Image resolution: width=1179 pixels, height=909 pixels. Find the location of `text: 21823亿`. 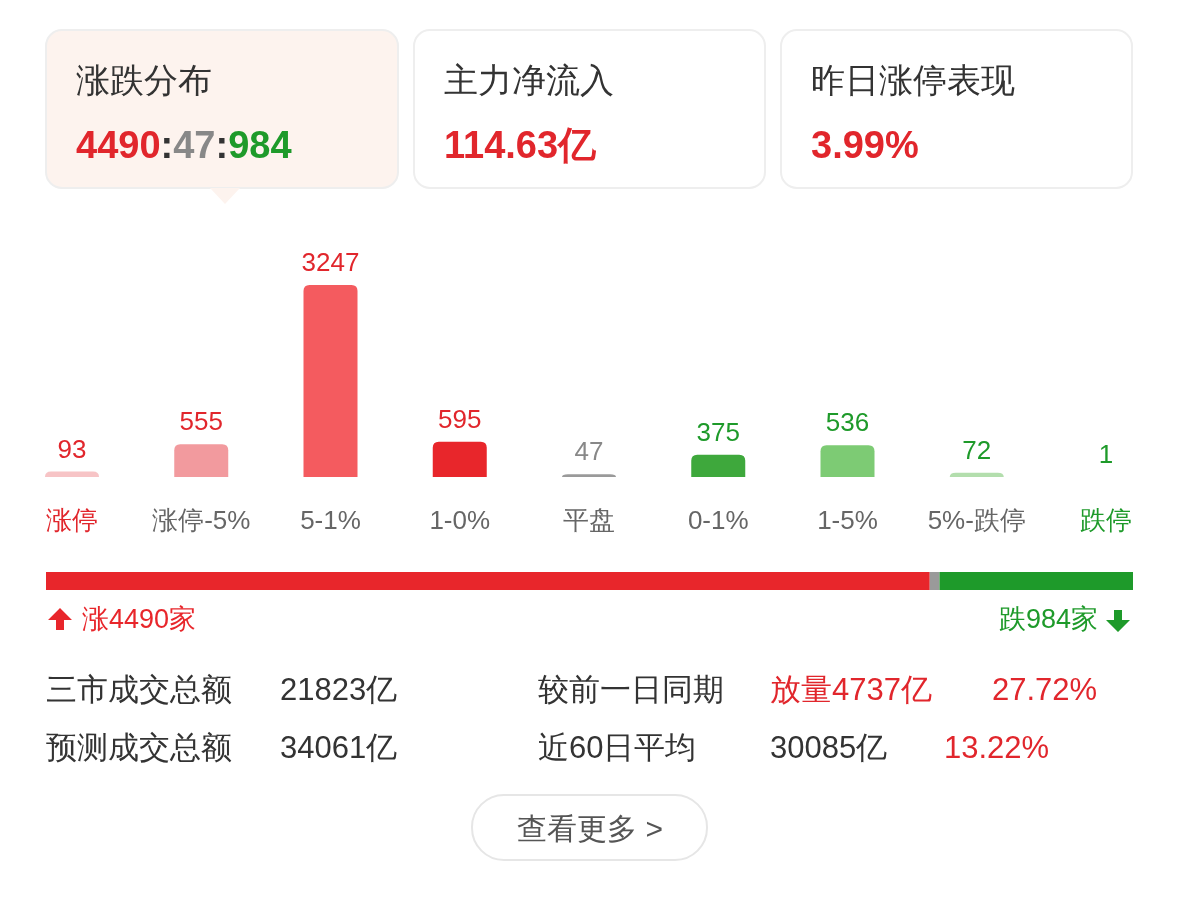

text: 21823亿 is located at coordinates (339, 689).